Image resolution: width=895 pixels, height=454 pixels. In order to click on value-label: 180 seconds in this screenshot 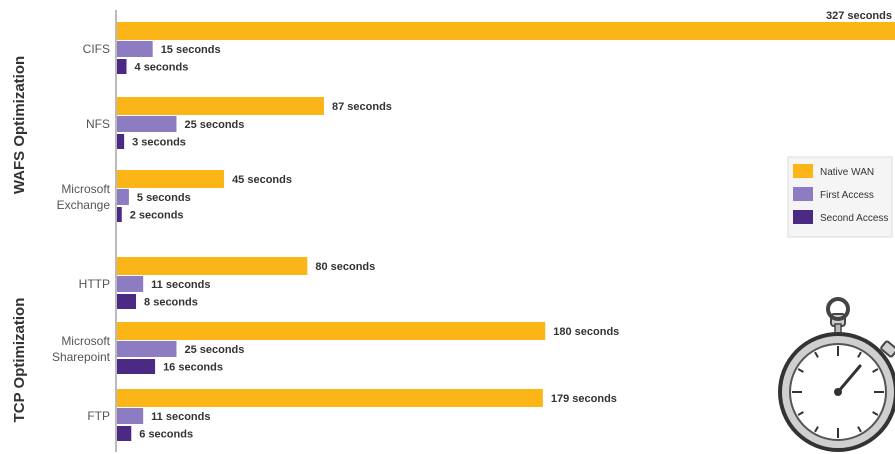, I will do `click(586, 332)`.